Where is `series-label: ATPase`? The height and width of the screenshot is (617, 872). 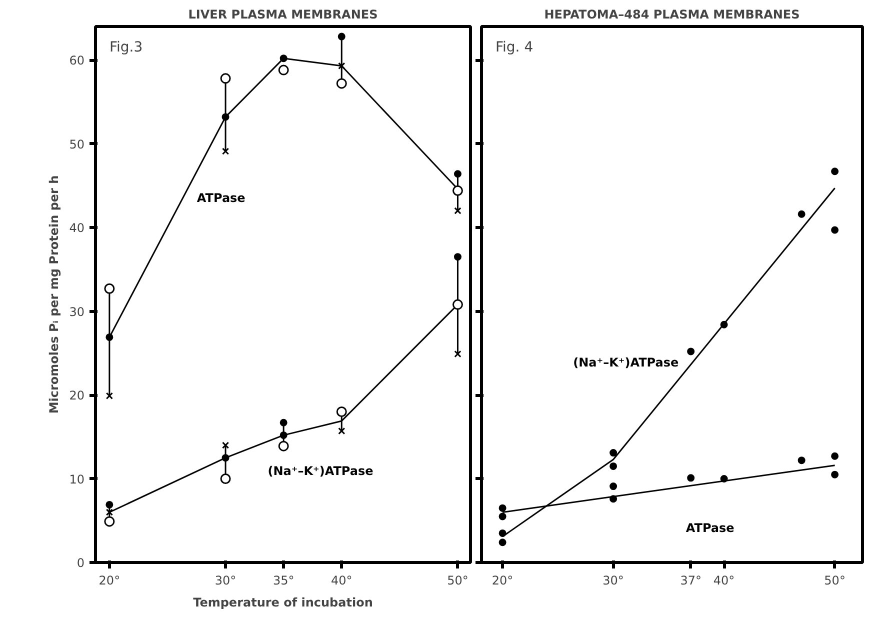
series-label: ATPase is located at coordinates (221, 197).